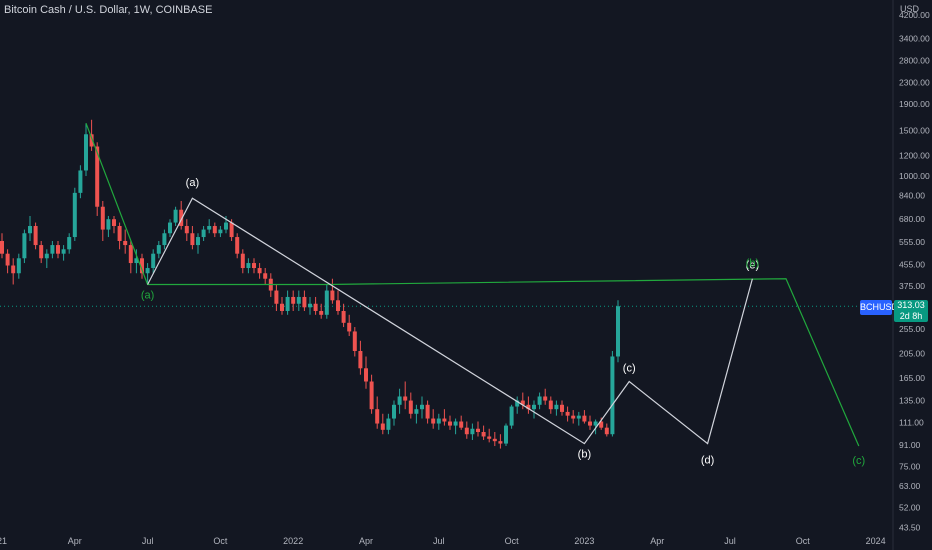 The image size is (932, 550). I want to click on y-tick-label: 165.00, so click(912, 378).